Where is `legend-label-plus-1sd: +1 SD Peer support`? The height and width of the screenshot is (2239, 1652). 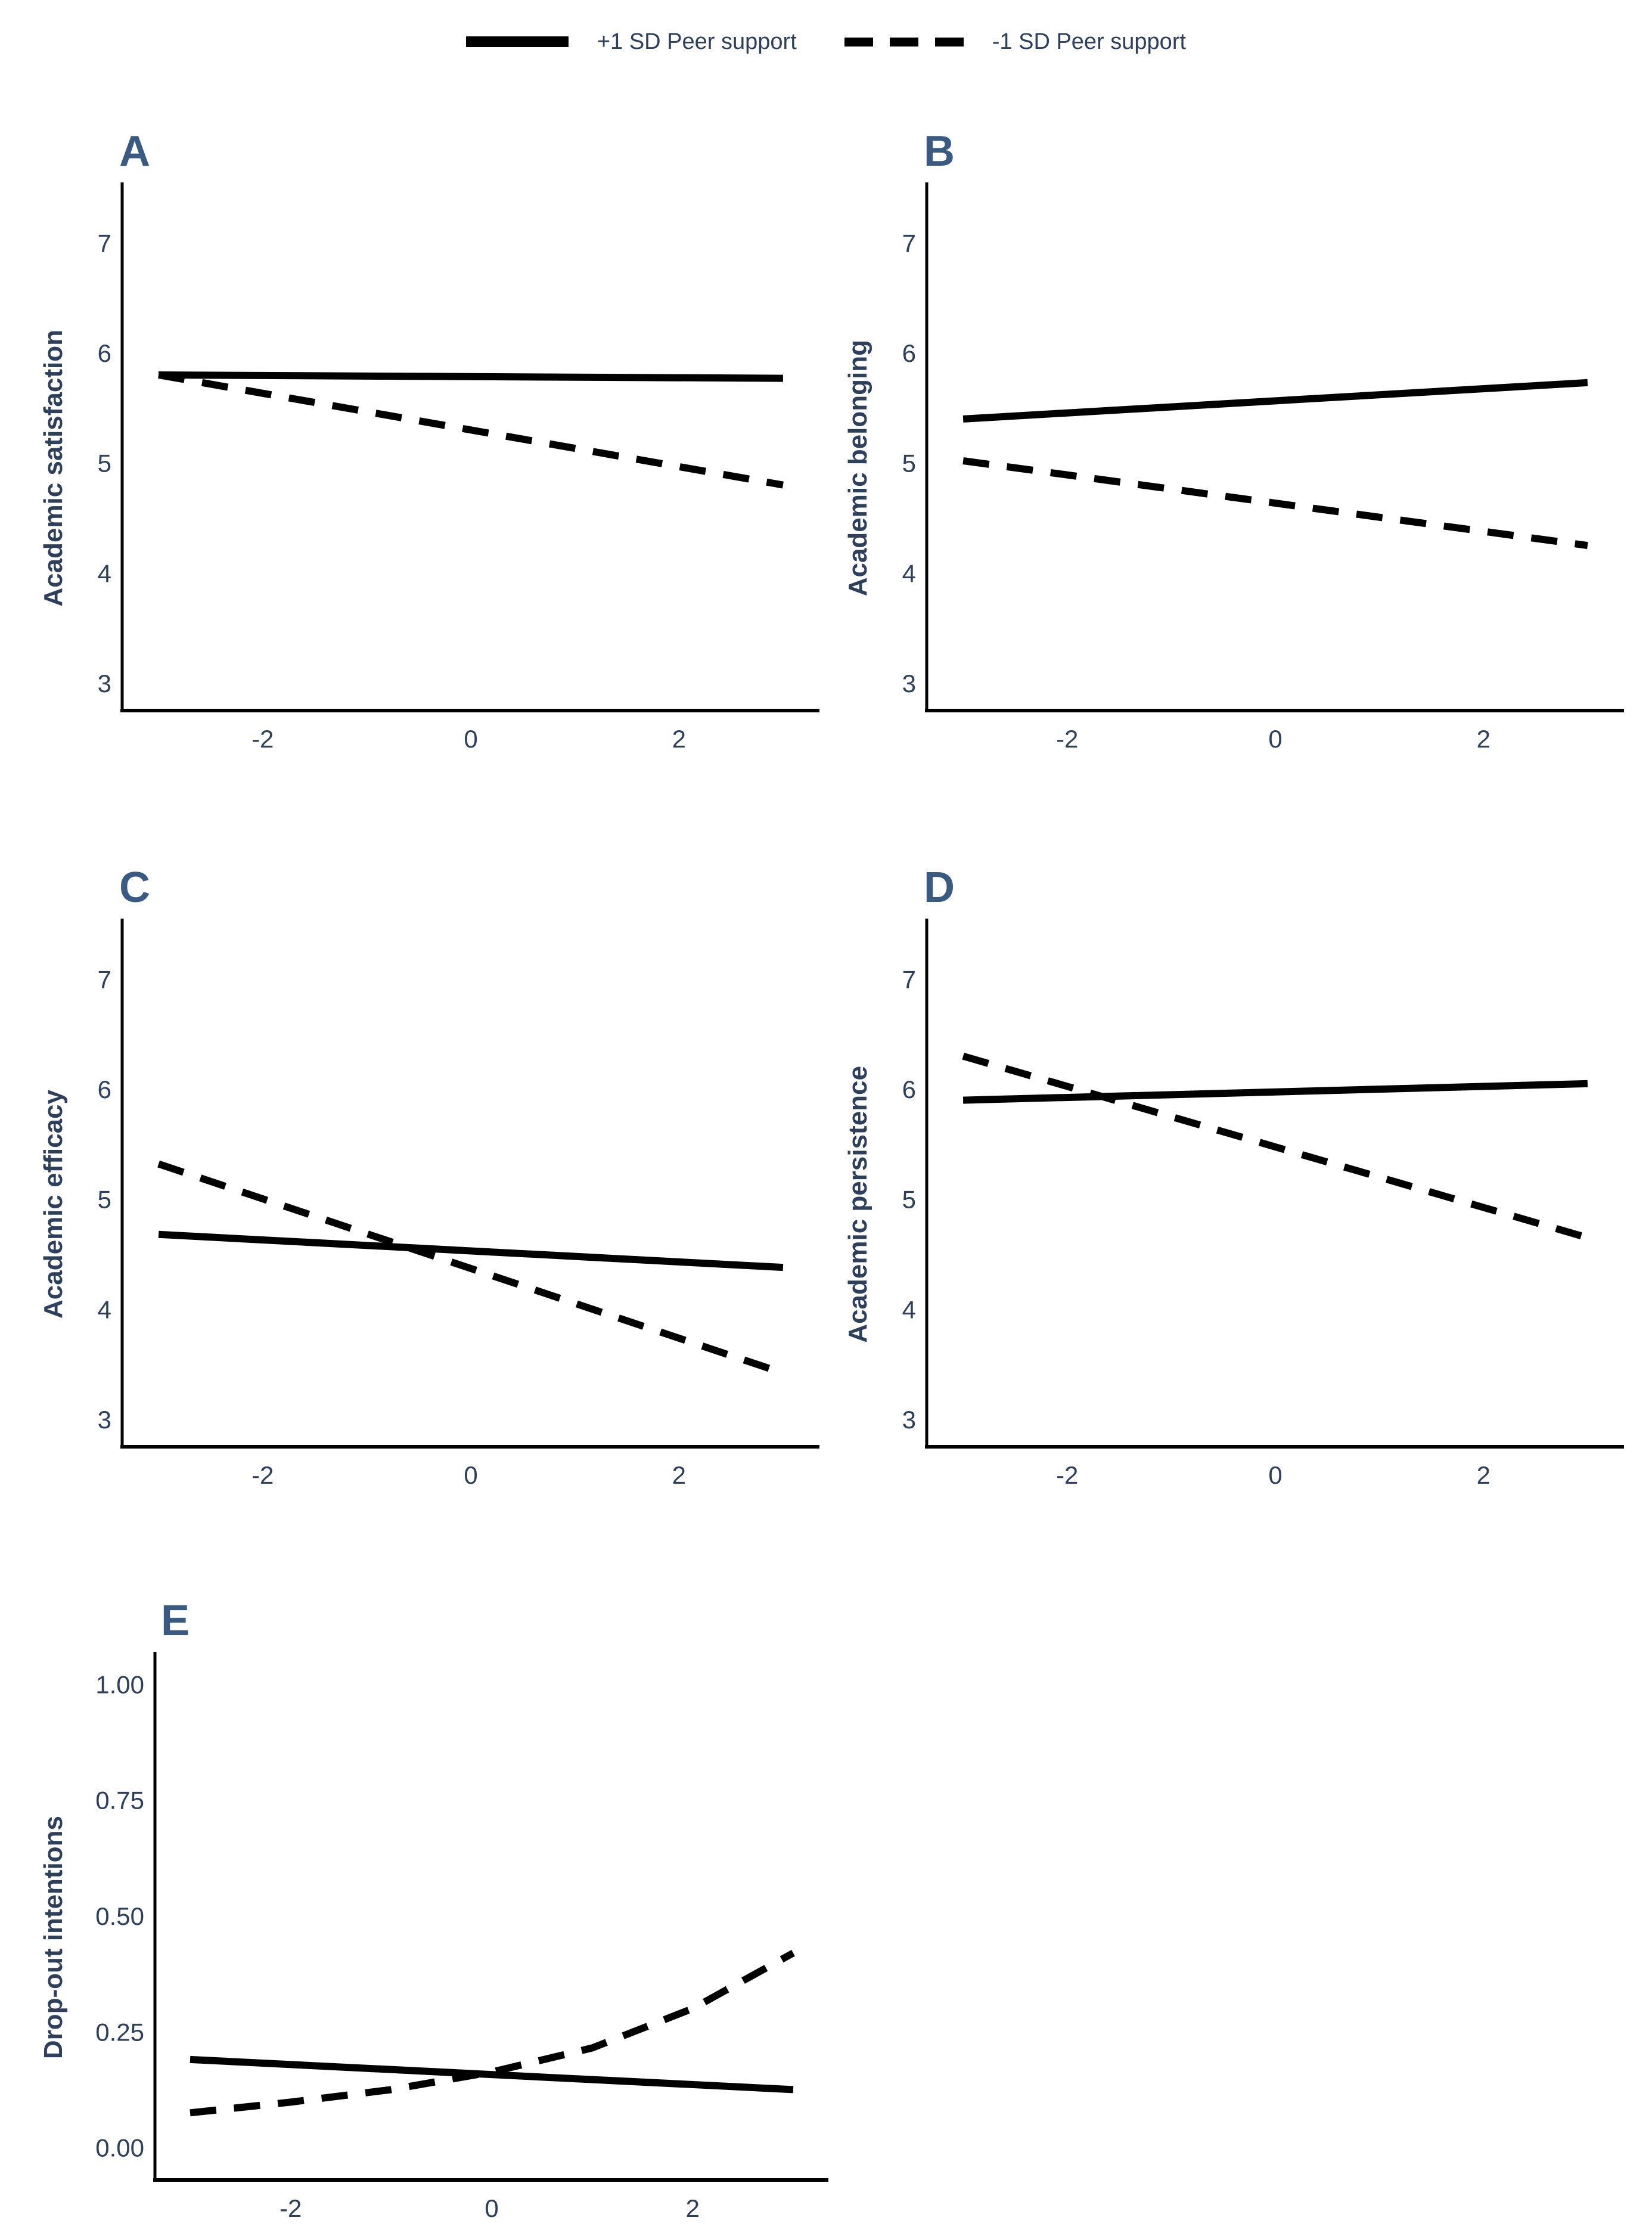
legend-label-plus-1sd: +1 SD Peer support is located at coordinates (697, 41).